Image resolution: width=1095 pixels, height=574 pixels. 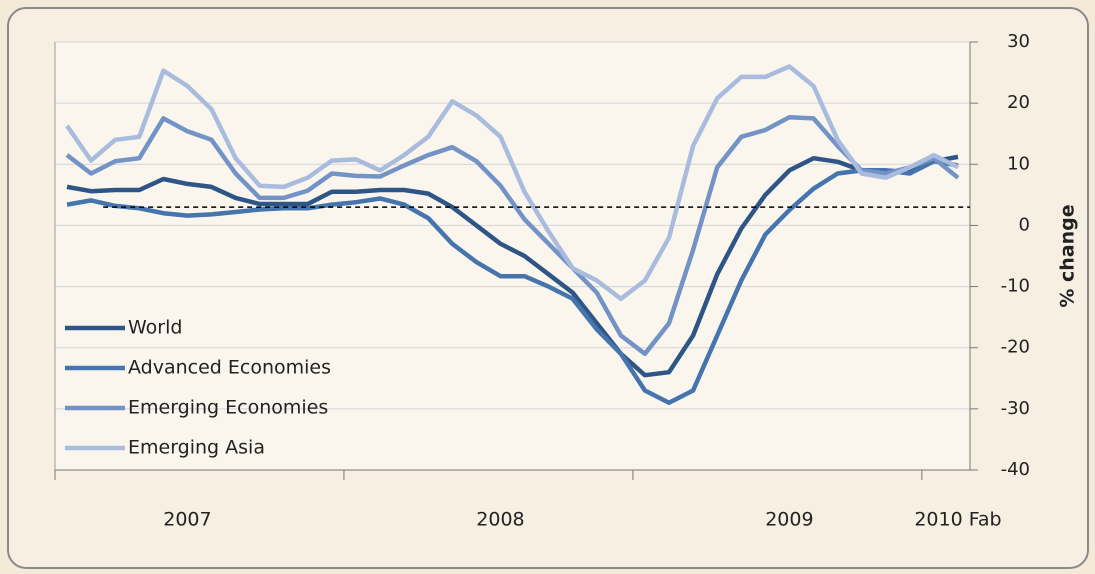 What do you see at coordinates (228, 408) in the screenshot?
I see `legend-label: Emerging Economies` at bounding box center [228, 408].